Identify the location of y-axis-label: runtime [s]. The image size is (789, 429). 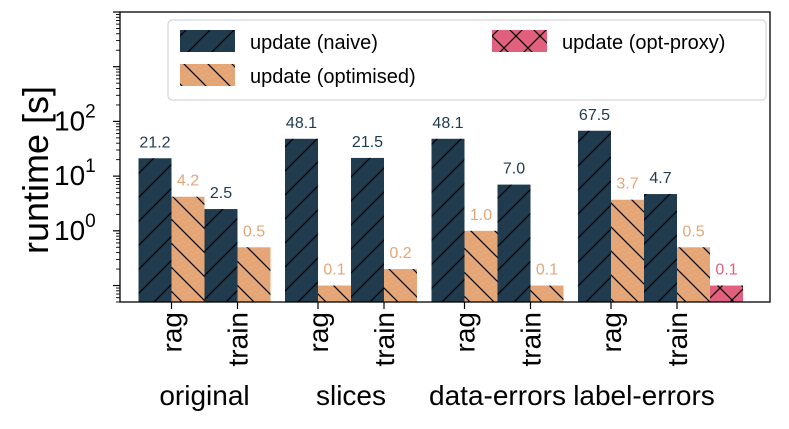
(35, 170).